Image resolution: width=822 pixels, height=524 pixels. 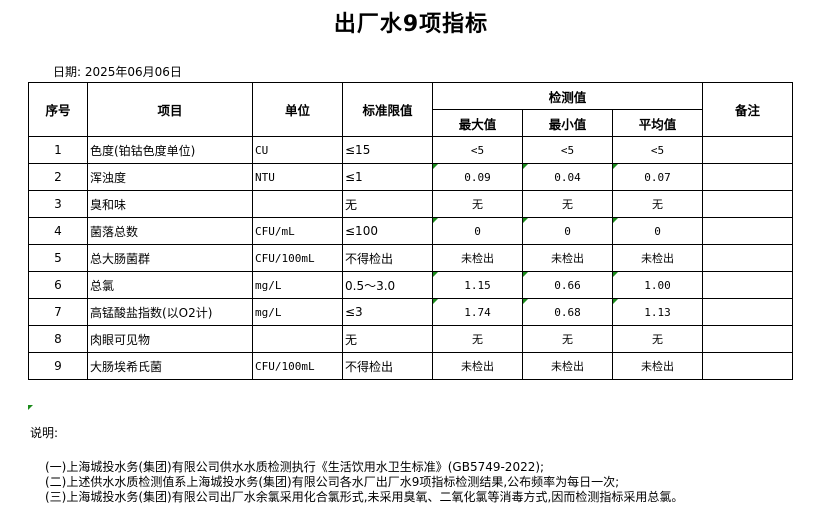 I want to click on cell-unit: CFU/100mL, so click(x=297, y=366).